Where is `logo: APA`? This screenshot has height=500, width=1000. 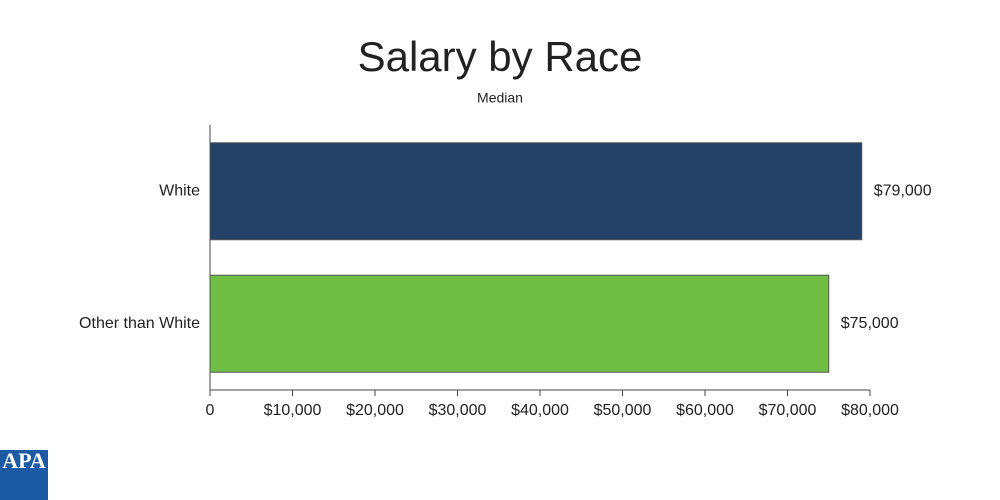 logo: APA is located at coordinates (24, 460).